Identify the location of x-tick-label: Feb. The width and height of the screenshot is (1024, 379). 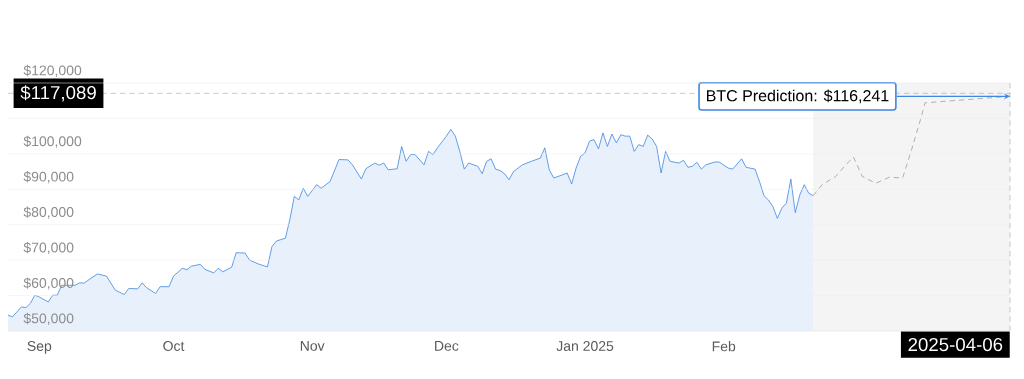
(724, 346).